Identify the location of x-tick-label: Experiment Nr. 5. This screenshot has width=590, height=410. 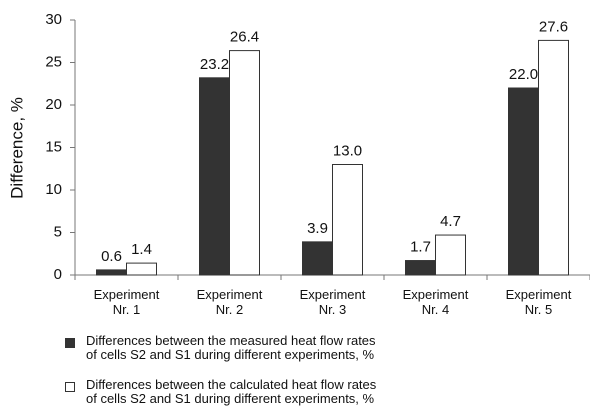
(538, 302).